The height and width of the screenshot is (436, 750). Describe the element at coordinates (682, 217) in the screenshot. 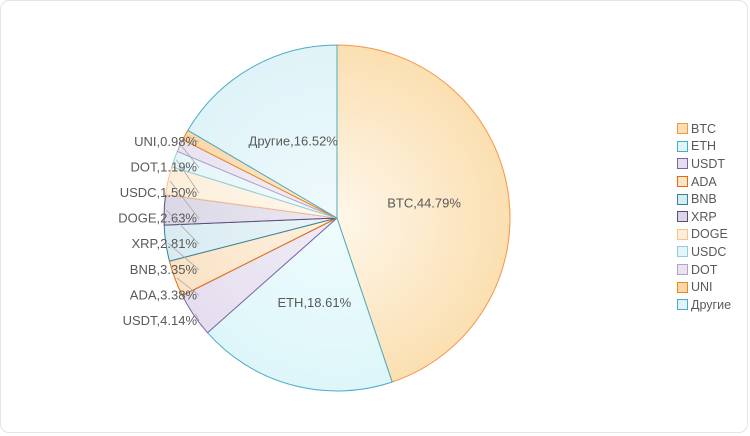

I see `legend-swatch-xrp` at that location.